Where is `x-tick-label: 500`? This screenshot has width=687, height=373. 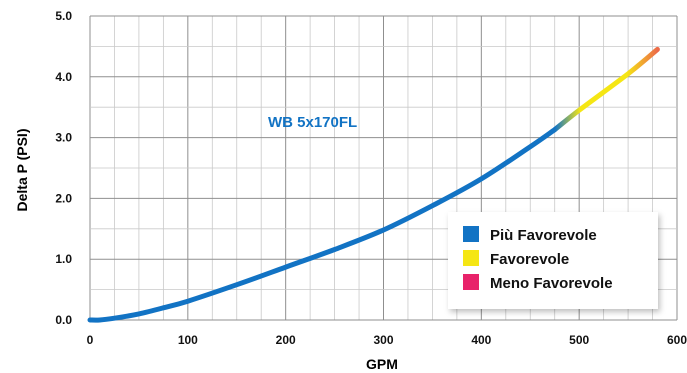
x-tick-label: 500 is located at coordinates (579, 340).